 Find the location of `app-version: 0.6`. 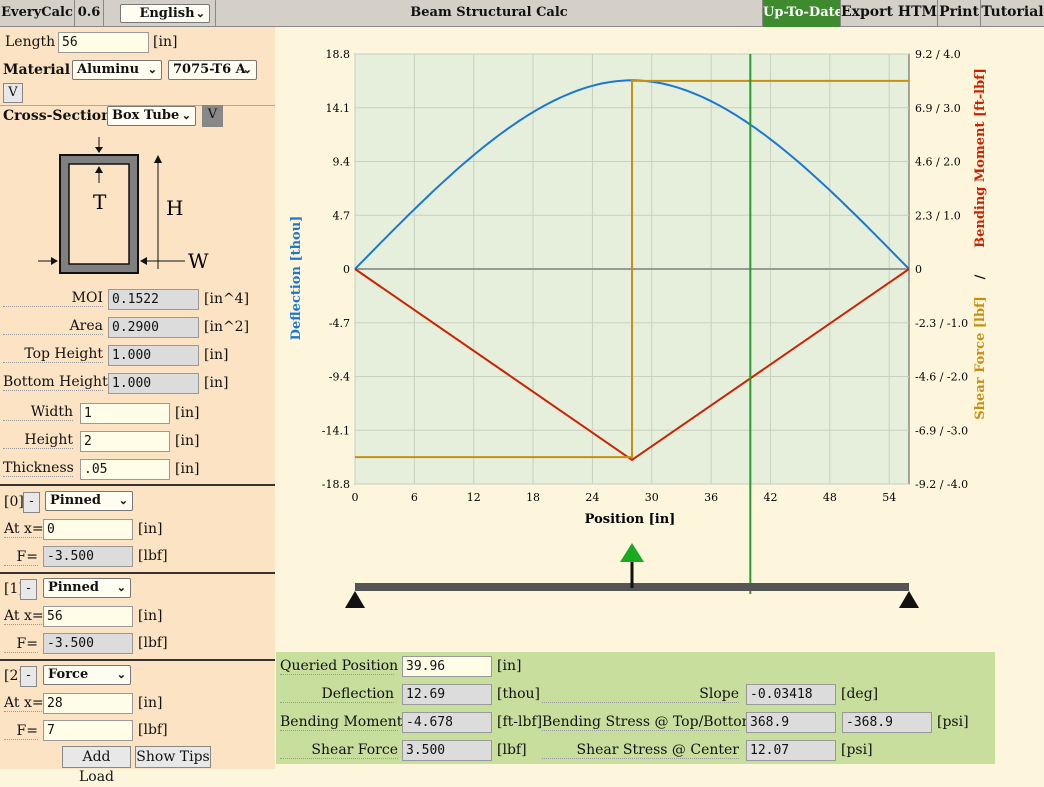

app-version: 0.6 is located at coordinates (89, 13).